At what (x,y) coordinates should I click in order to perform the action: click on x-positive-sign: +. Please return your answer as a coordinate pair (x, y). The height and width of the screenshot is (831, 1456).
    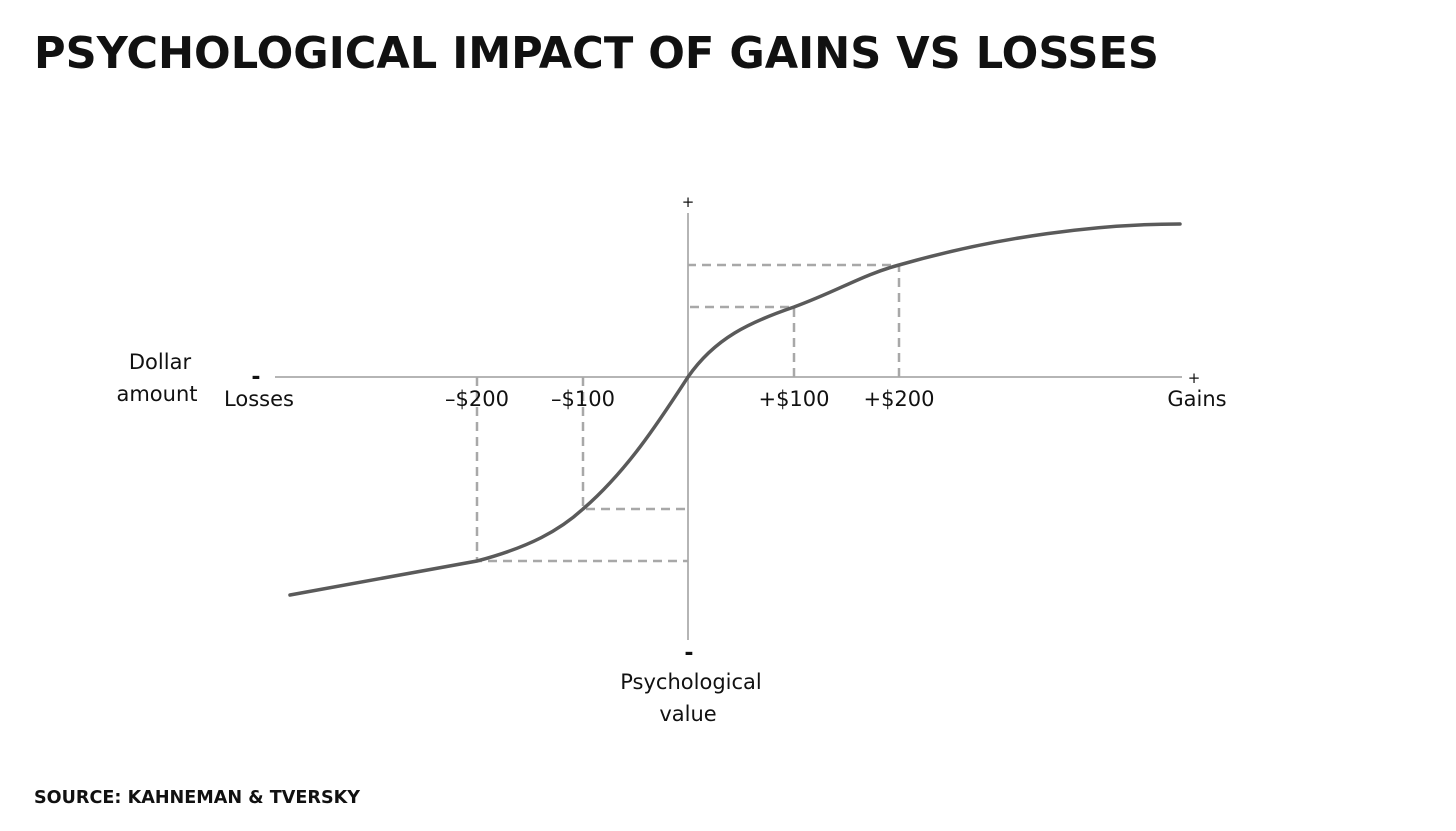
    Looking at the image, I should click on (1194, 378).